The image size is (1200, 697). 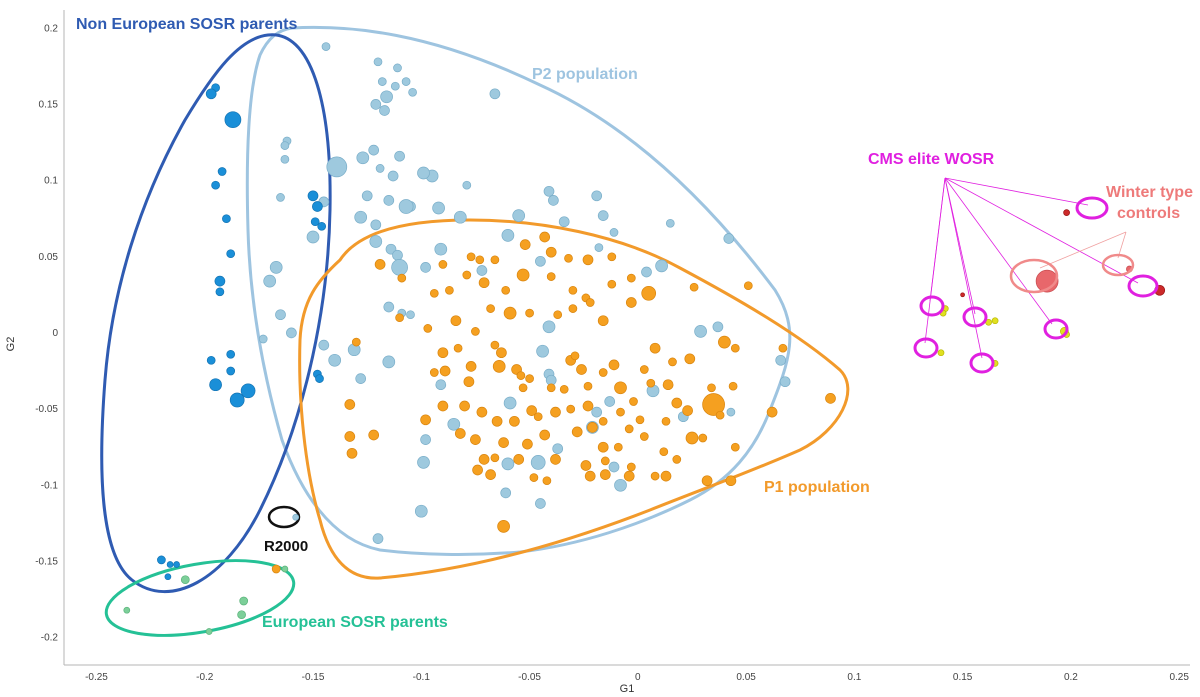 What do you see at coordinates (585, 74) in the screenshot?
I see `p2-population-label: P2 population` at bounding box center [585, 74].